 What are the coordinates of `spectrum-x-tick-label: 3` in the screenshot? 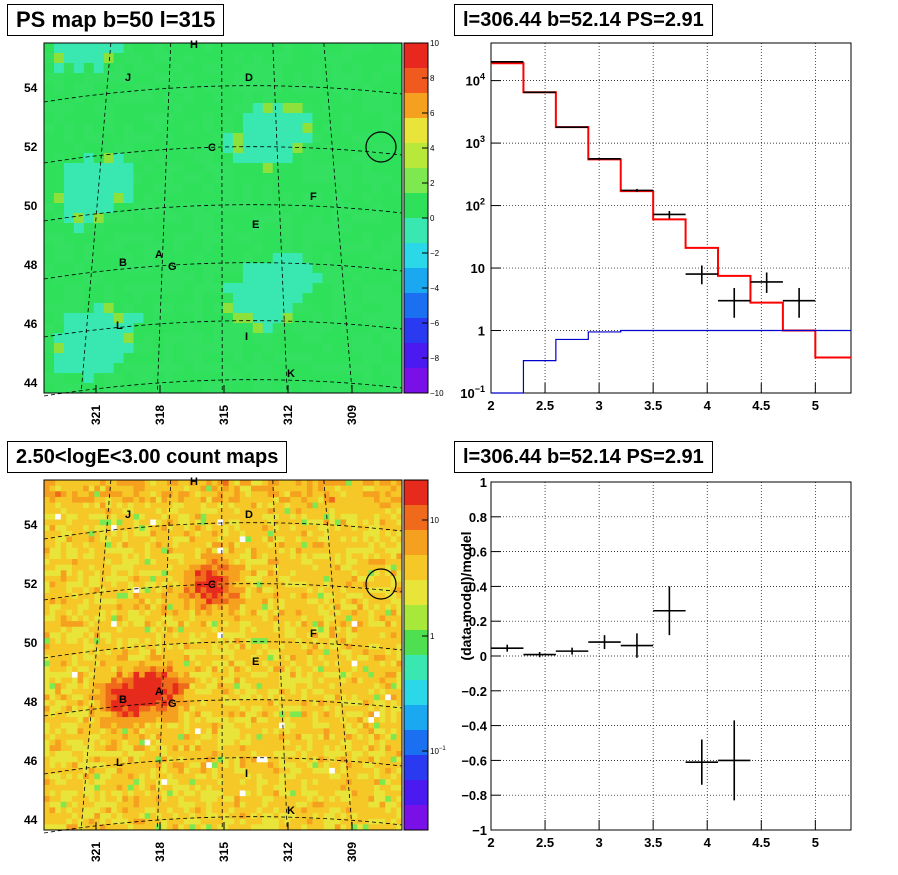 It's located at (598, 405).